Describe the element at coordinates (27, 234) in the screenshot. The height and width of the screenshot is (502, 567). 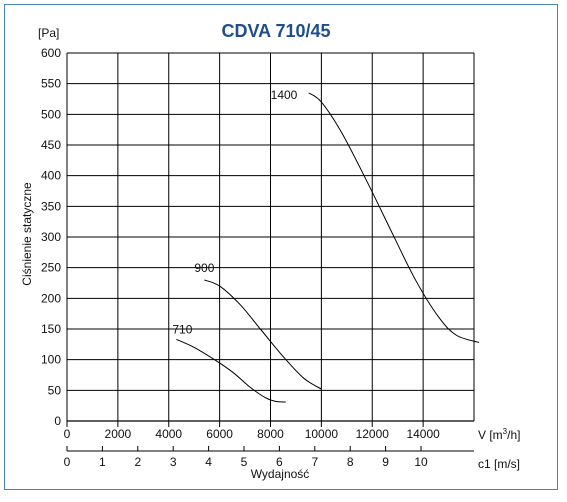
I see `y-axis-label: Ciśnienie statyczne` at that location.